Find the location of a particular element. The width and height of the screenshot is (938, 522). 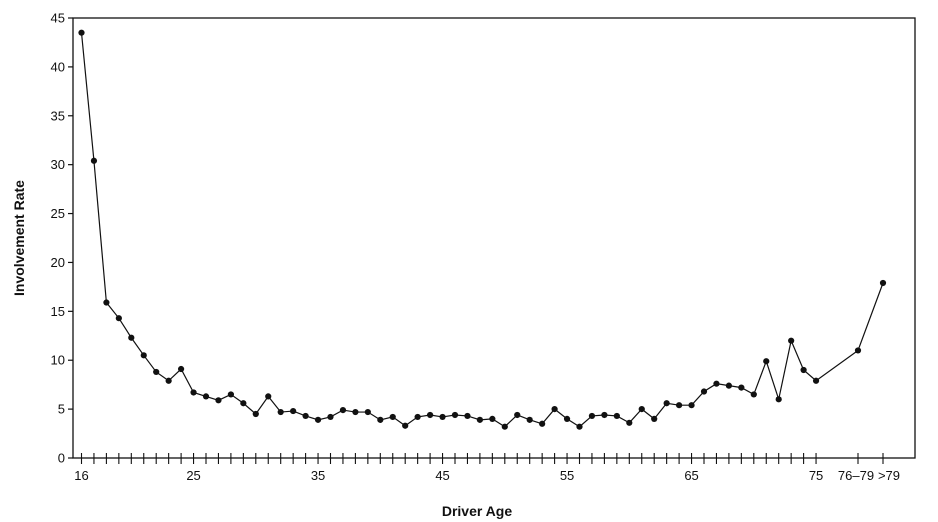

y-tick-label: 45 is located at coordinates (58, 18).